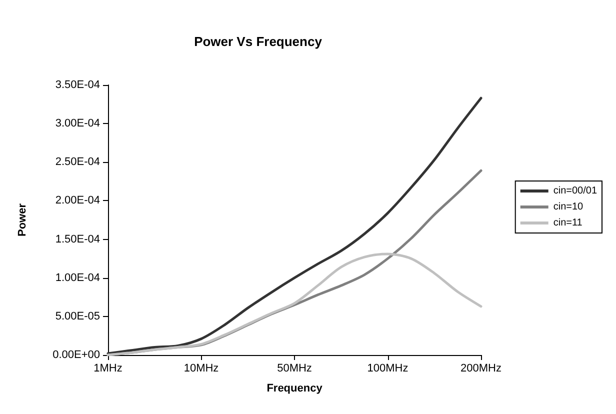 Image resolution: width=616 pixels, height=414 pixels. Describe the element at coordinates (77, 85) in the screenshot. I see `y-tick-label: 3.50E-04` at that location.